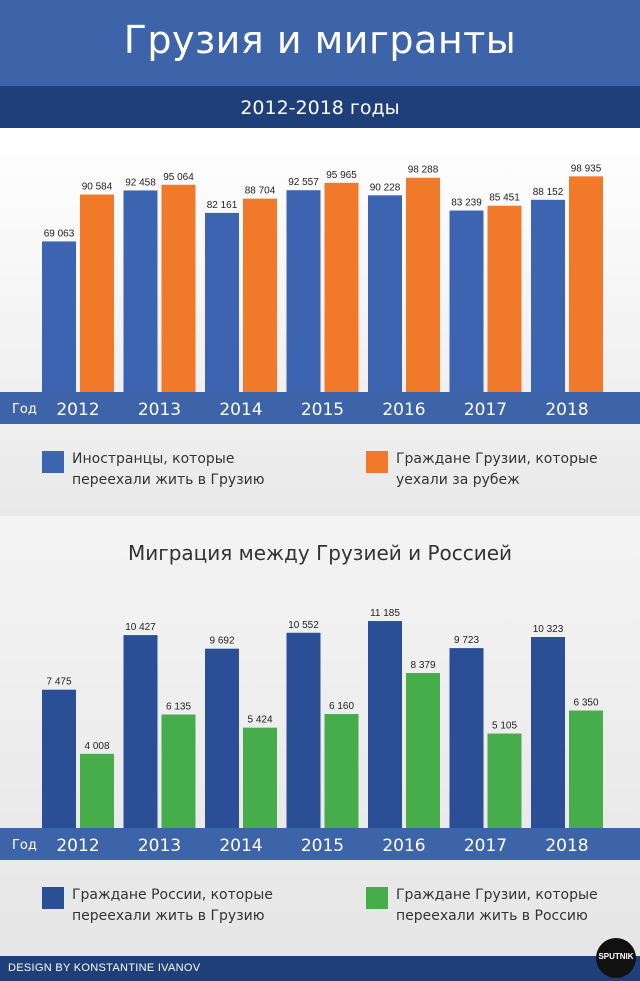 The height and width of the screenshot is (981, 640). Describe the element at coordinates (586, 168) in the screenshot. I see `data-label: 98 935` at that location.